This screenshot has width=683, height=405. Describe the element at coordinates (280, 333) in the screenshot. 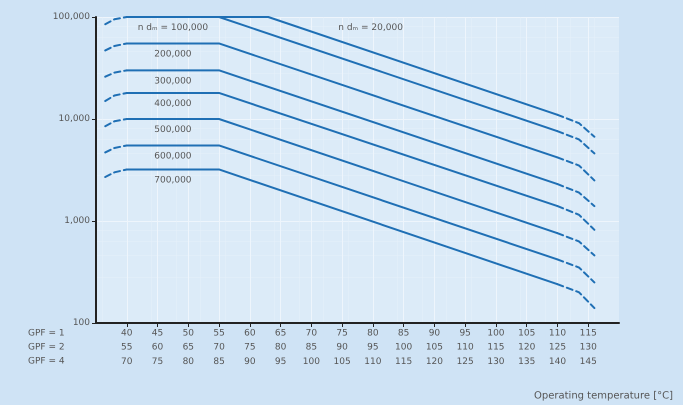

I see `x-tick-label: 65` at that location.